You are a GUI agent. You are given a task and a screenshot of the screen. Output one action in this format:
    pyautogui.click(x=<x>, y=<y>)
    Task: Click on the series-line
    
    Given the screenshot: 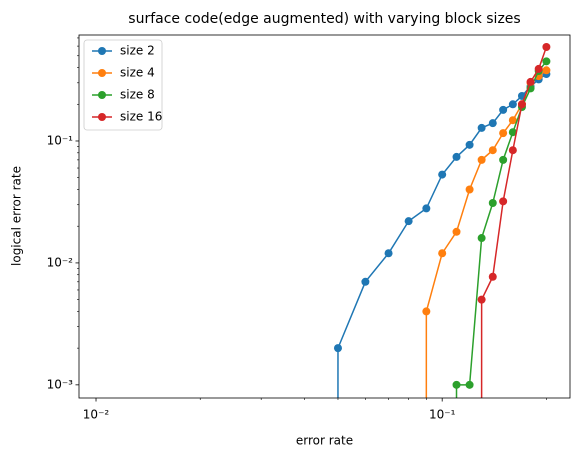 What is the action you would take?
    pyautogui.click(x=514, y=222)
    